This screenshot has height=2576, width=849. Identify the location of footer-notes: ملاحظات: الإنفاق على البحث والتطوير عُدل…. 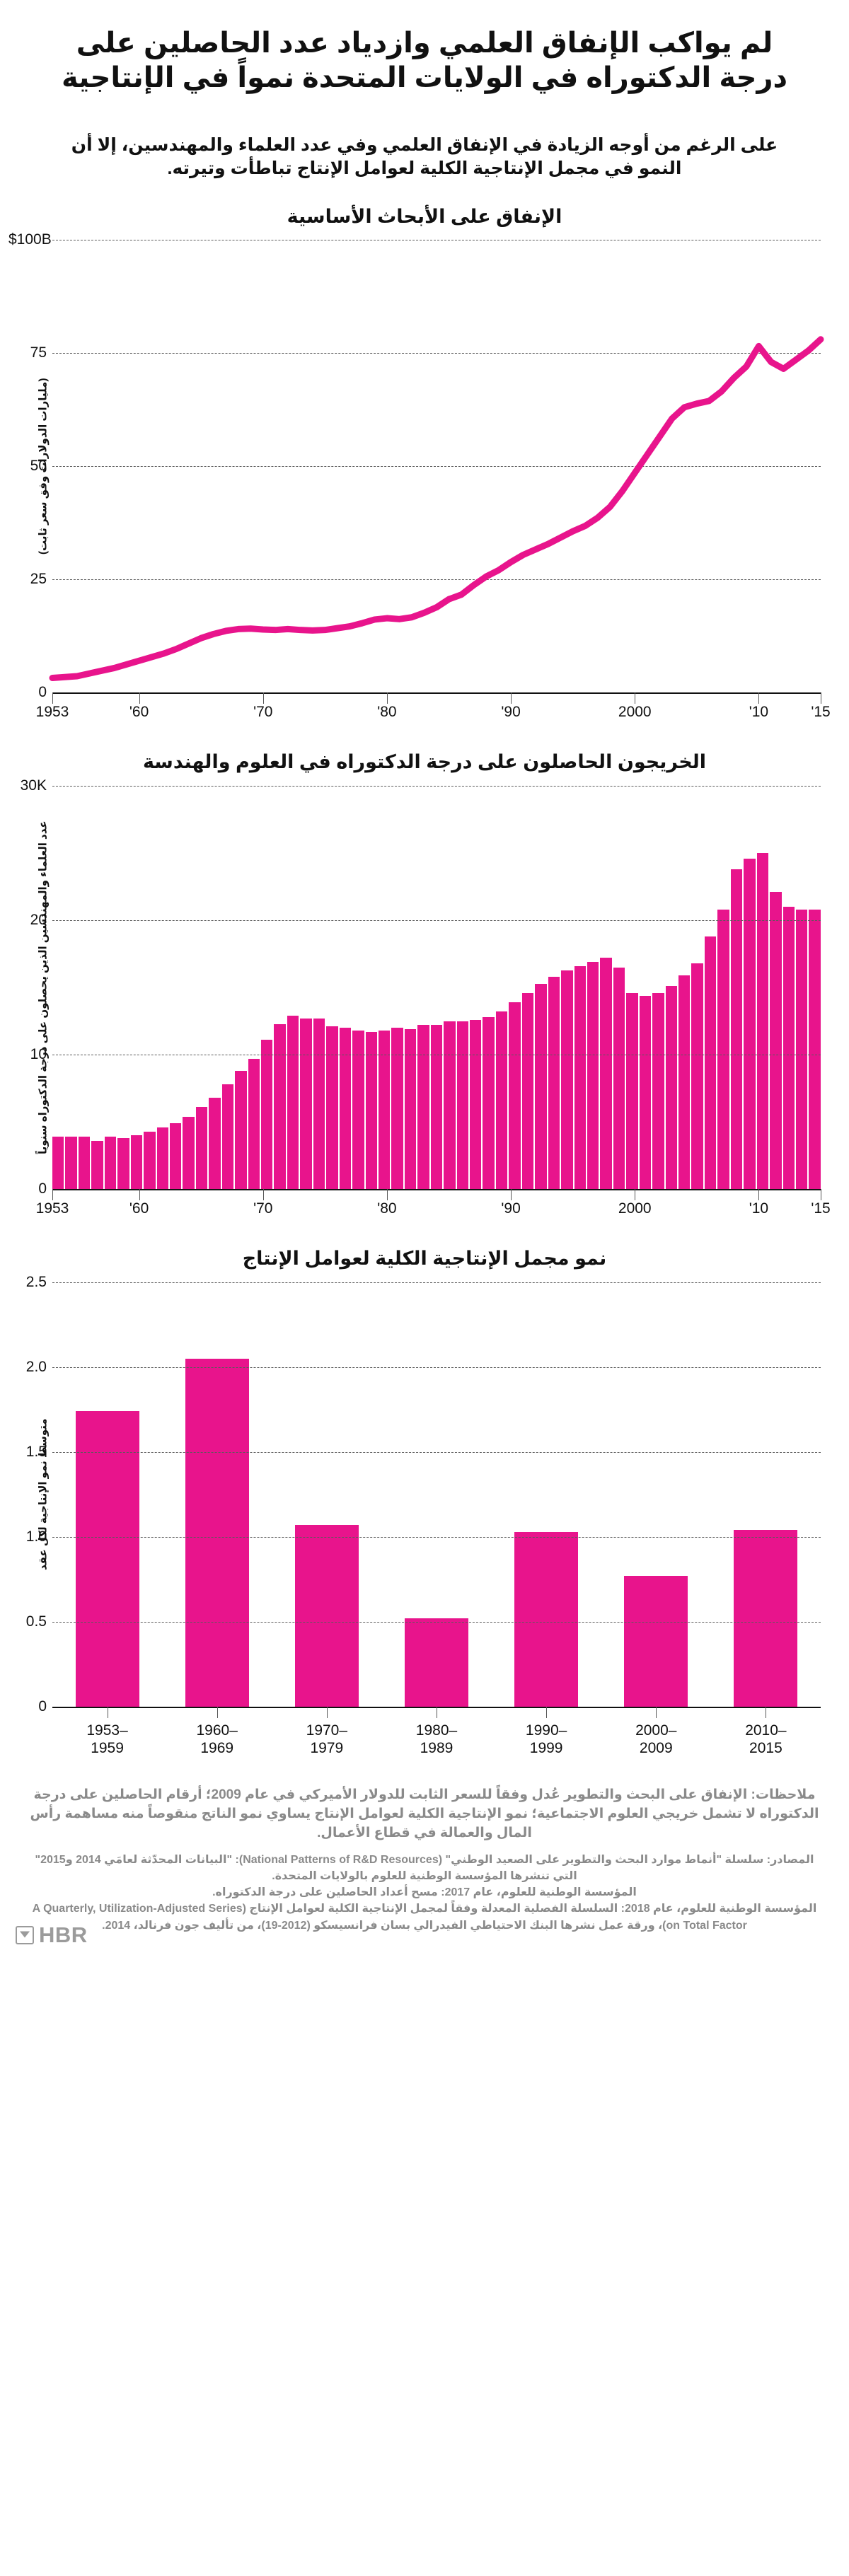
(424, 1814).